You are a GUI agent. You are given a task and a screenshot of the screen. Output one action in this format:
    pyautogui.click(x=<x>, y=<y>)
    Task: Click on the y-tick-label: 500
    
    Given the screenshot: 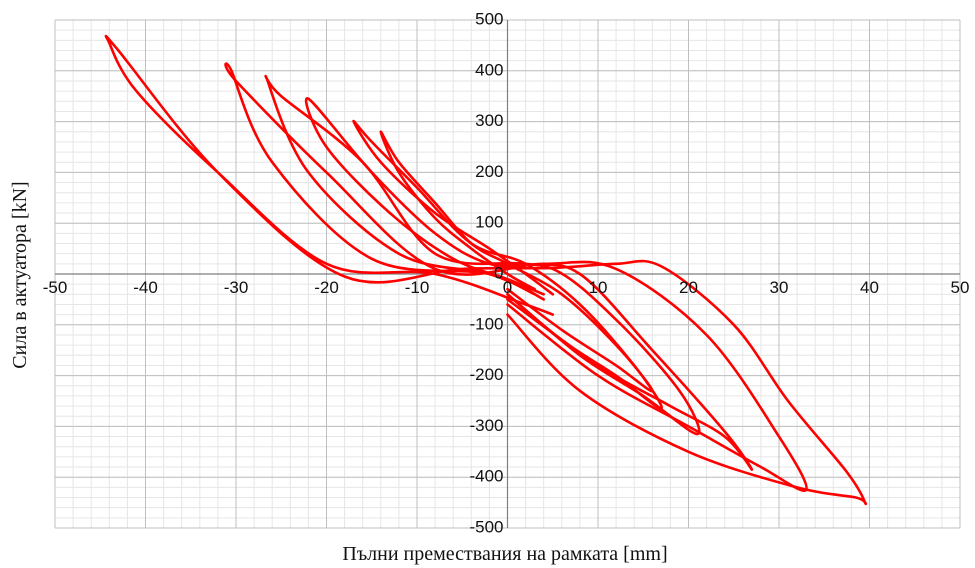 What is the action you would take?
    pyautogui.click(x=489, y=18)
    